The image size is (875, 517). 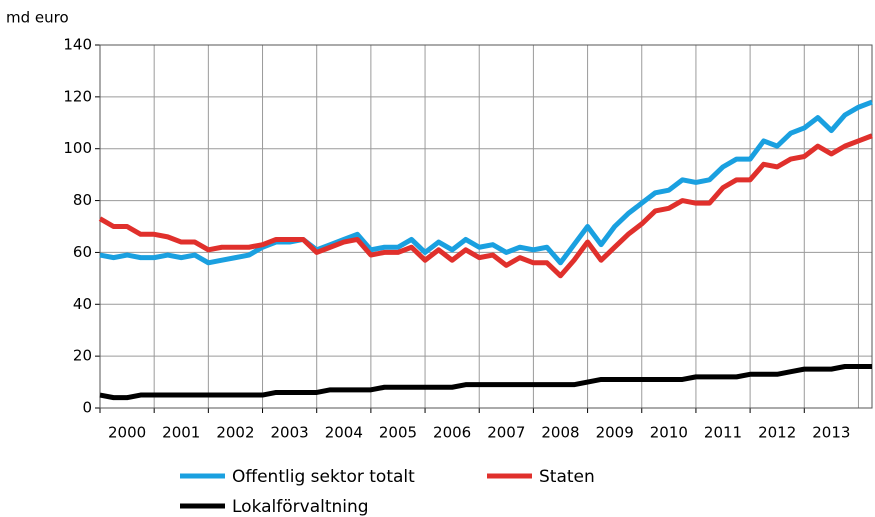 I want to click on y-tick-label: 20, so click(x=82, y=356).